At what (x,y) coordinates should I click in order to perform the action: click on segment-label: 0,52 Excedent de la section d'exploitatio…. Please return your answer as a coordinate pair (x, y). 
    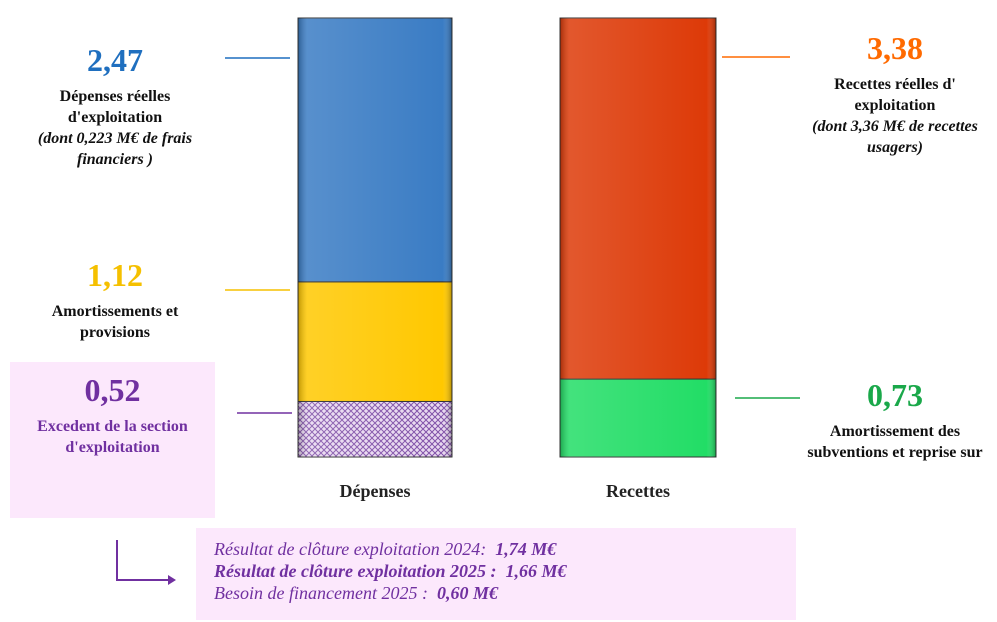
    Looking at the image, I should click on (112, 440).